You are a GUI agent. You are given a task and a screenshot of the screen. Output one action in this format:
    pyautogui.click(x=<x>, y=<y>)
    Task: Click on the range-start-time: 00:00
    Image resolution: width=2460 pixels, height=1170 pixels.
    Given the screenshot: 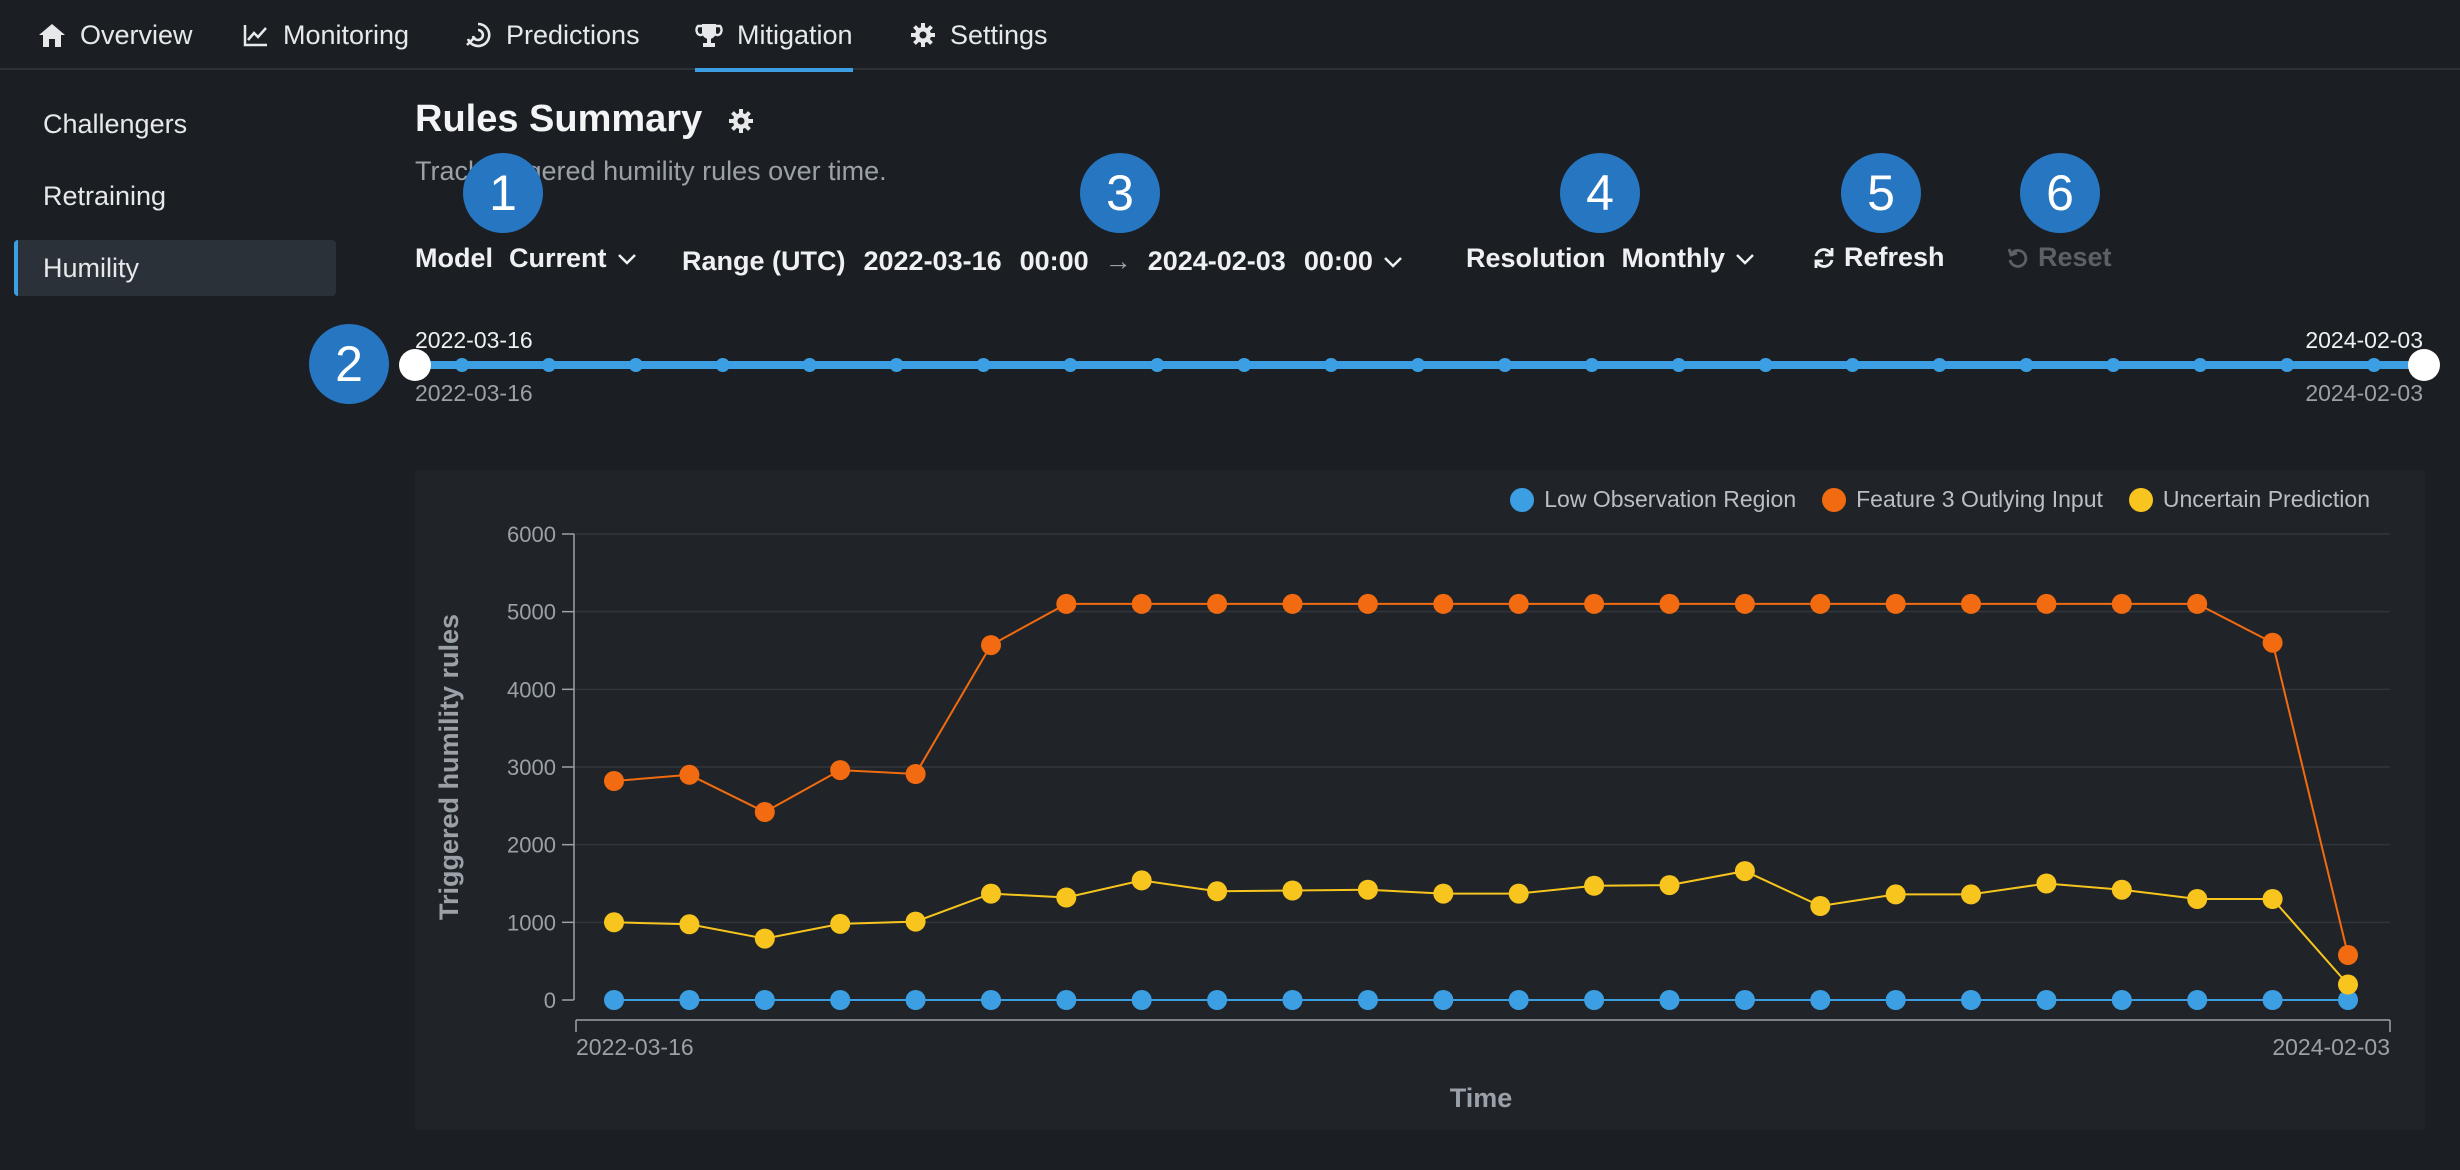 What is the action you would take?
    pyautogui.click(x=1054, y=261)
    